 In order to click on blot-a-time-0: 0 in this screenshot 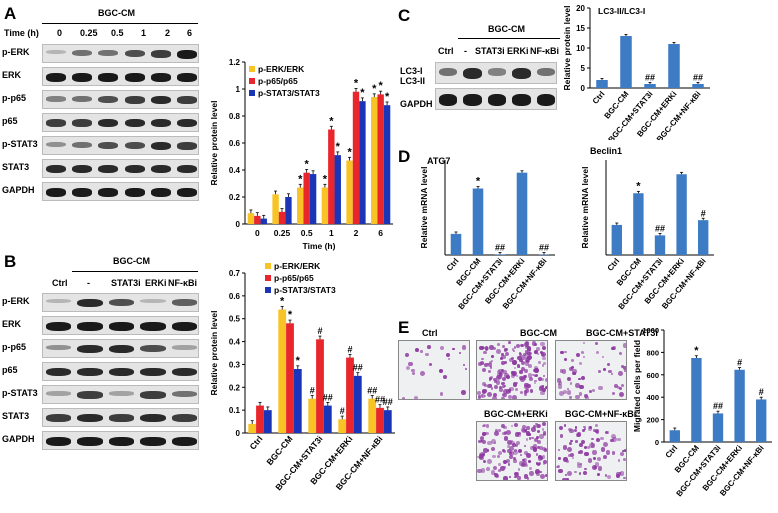, I will do `click(60, 33)`.